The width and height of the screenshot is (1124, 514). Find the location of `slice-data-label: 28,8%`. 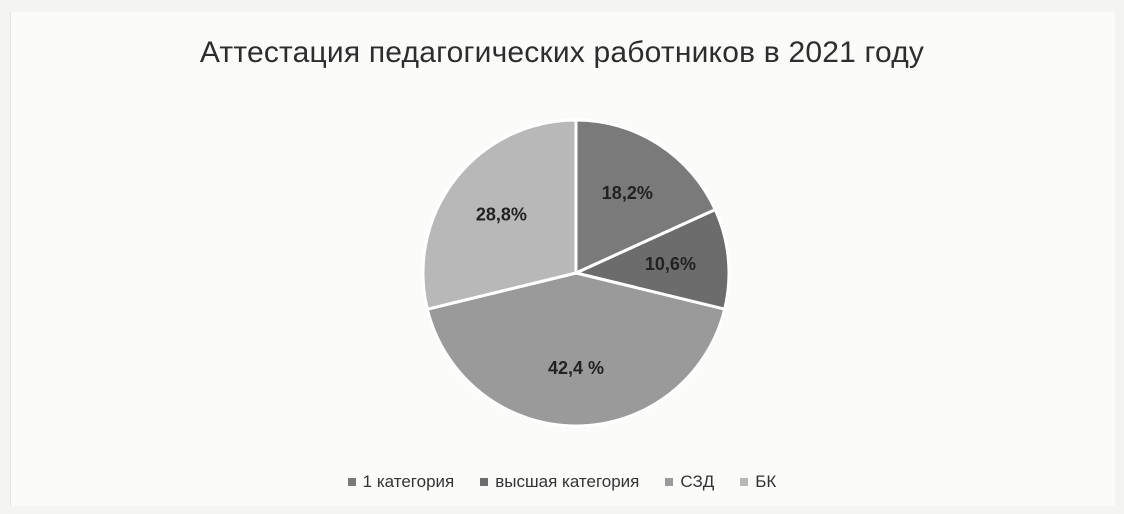

slice-data-label: 28,8% is located at coordinates (501, 214).